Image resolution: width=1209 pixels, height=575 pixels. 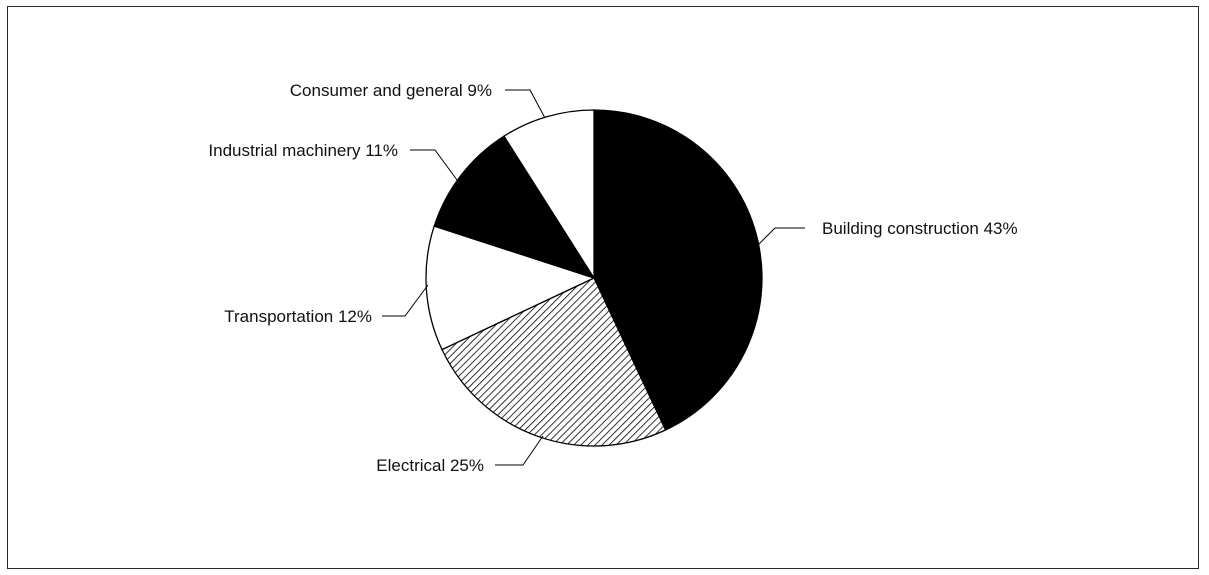 What do you see at coordinates (678, 270) in the screenshot?
I see `pie-slice-building-construction` at bounding box center [678, 270].